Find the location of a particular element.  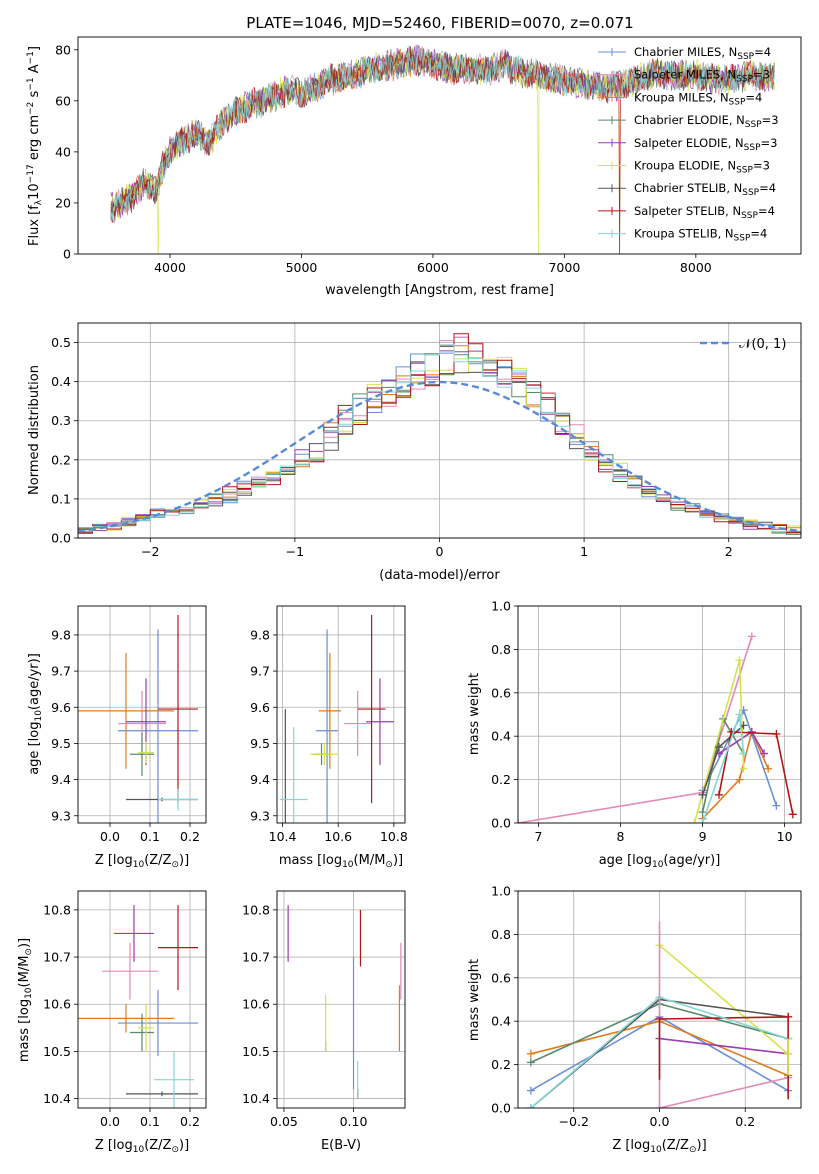

legend-label-part: Salpeter MILES, N is located at coordinates (685, 75).